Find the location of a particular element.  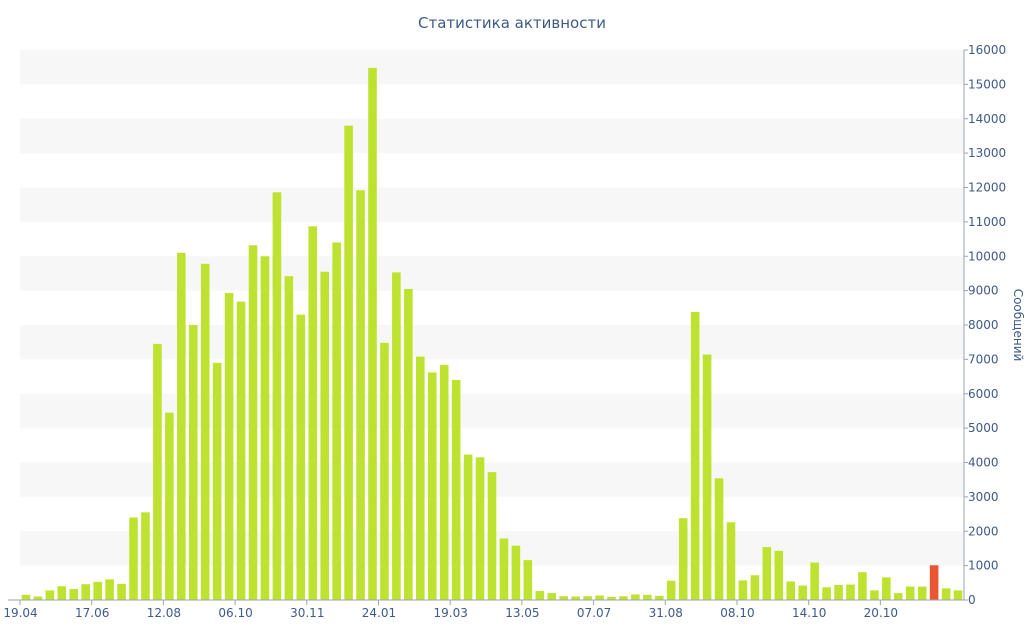

x-tick-label: 20.10 is located at coordinates (881, 613).